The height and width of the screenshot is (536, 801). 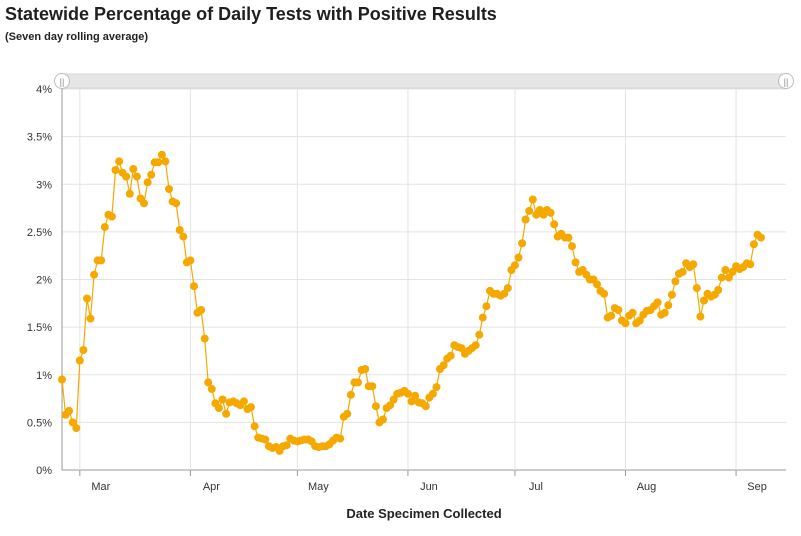 What do you see at coordinates (62, 81) in the screenshot?
I see `range-slider-left-handle: ||` at bounding box center [62, 81].